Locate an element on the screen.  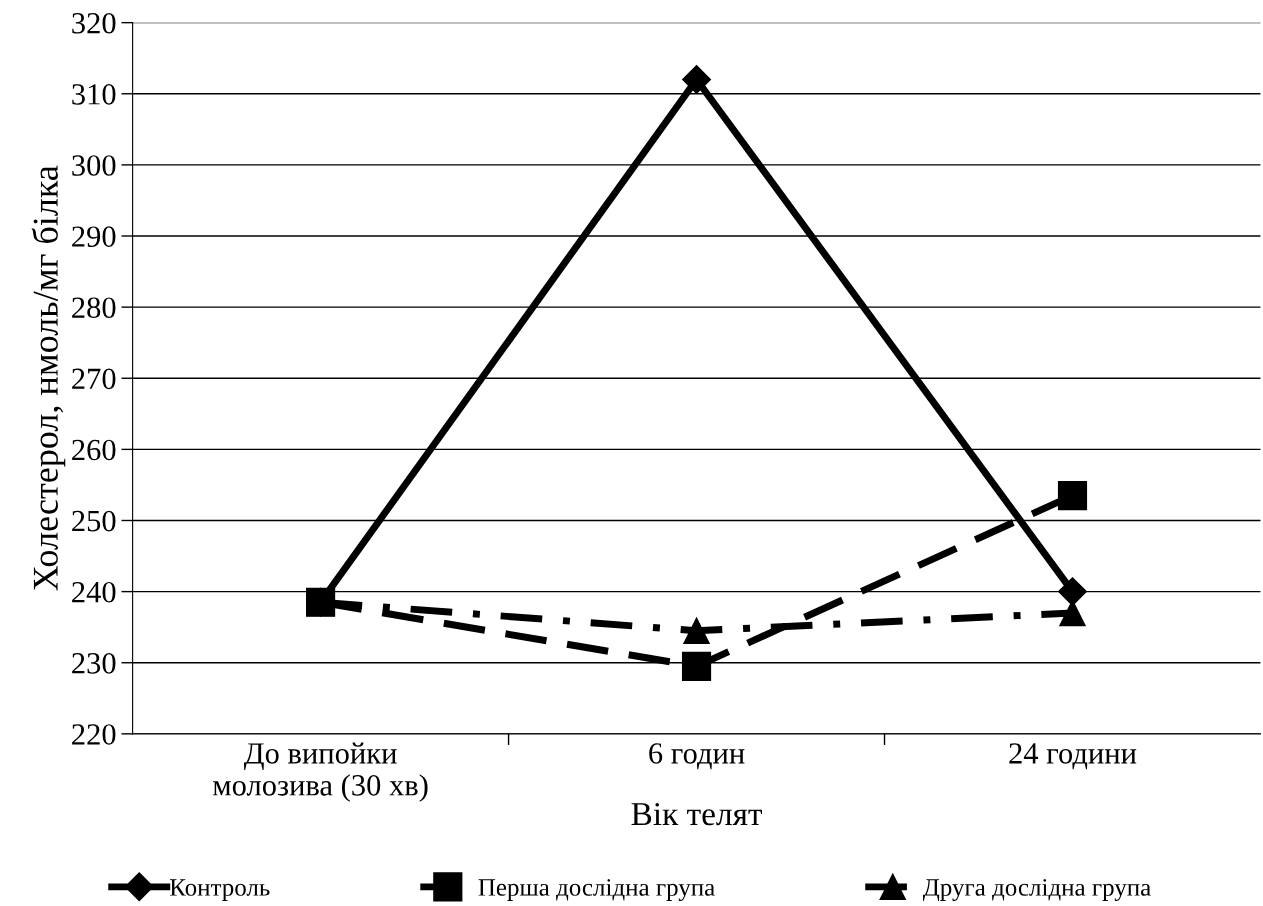
y-tick-label: 240 is located at coordinates (94, 592).